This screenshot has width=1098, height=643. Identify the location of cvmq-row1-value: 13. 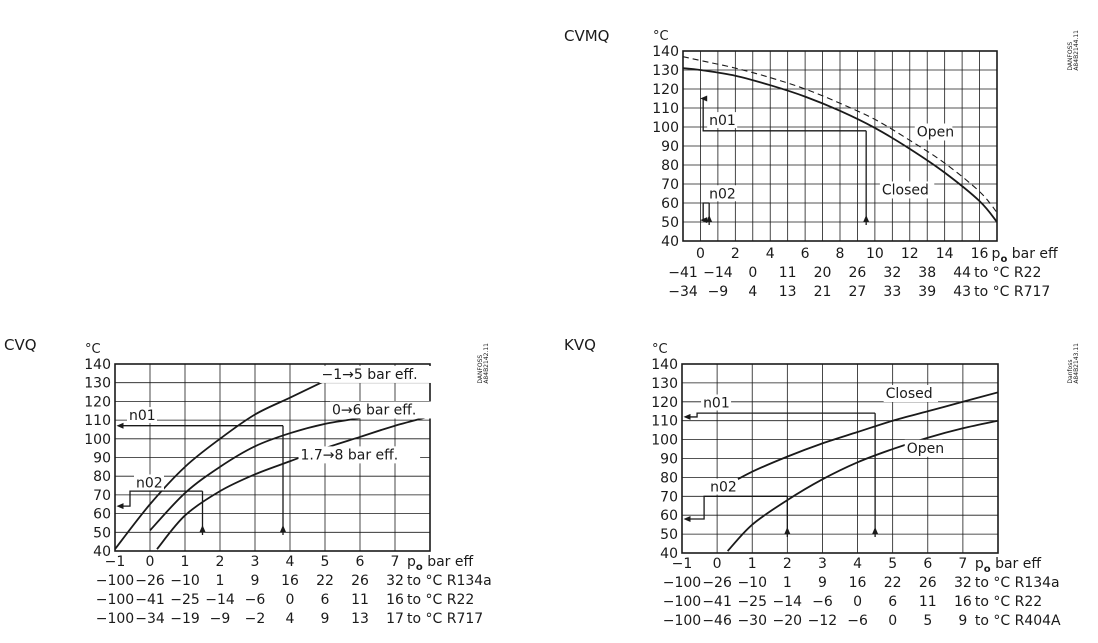
(788, 292).